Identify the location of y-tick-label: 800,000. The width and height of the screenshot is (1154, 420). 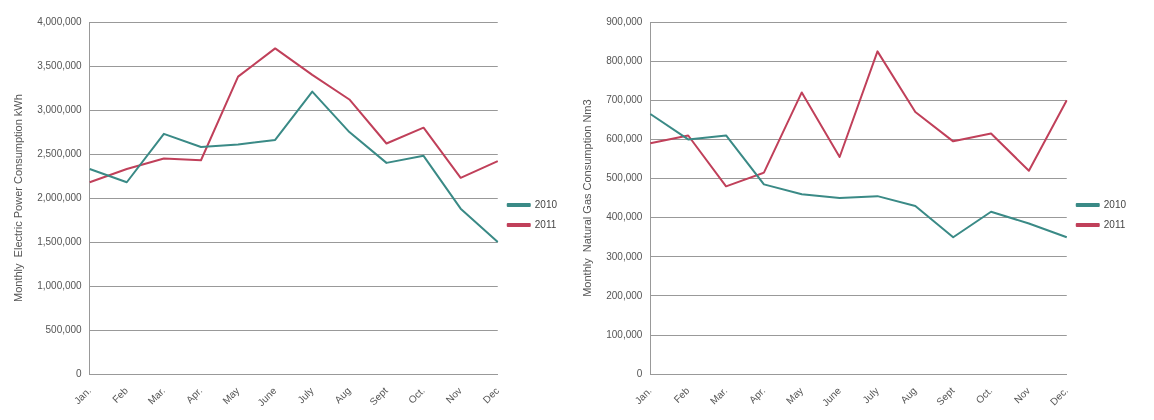
(624, 60).